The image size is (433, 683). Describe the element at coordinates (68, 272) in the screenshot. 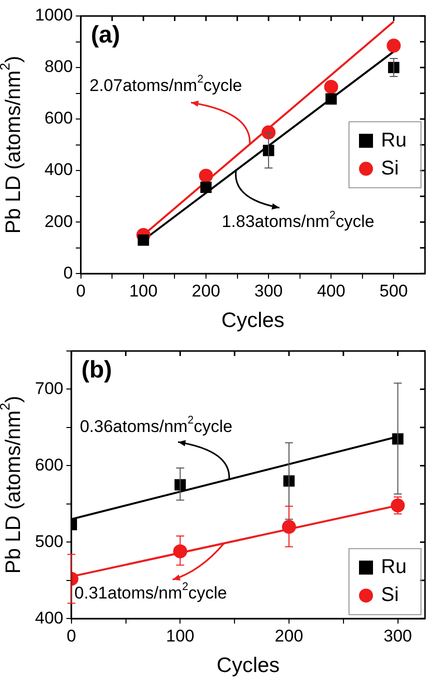

I see `y-tick-label: 0` at that location.